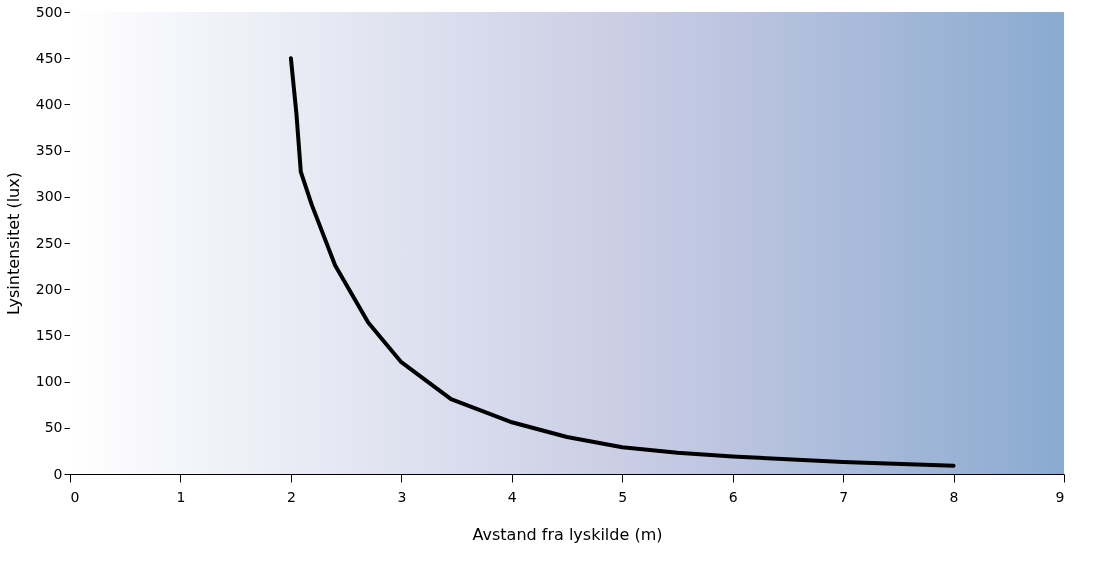  What do you see at coordinates (58, 473) in the screenshot?
I see `y-tick-label: 0` at bounding box center [58, 473].